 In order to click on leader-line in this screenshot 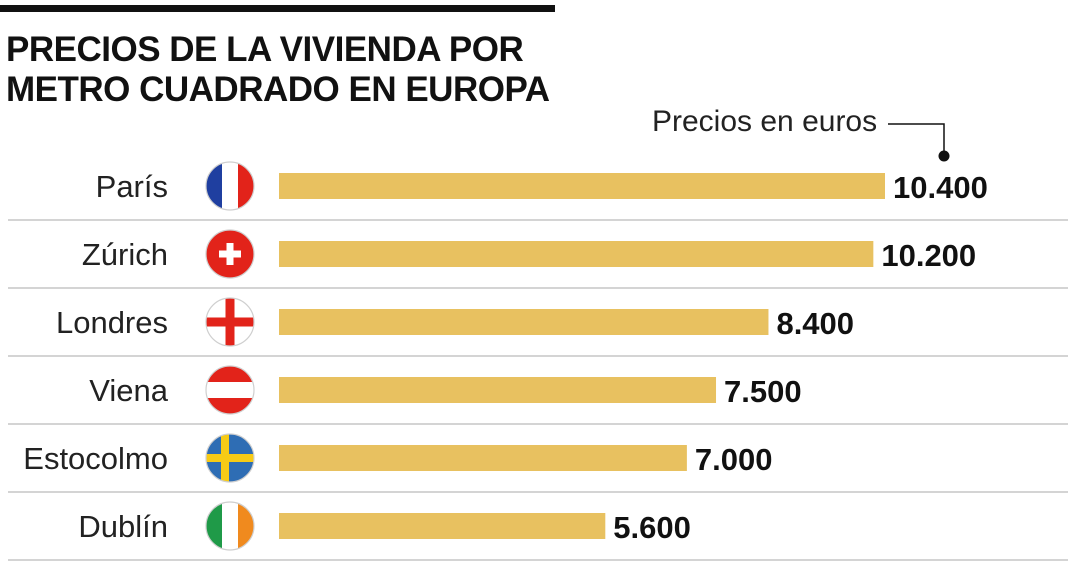, I will do `click(916, 137)`.